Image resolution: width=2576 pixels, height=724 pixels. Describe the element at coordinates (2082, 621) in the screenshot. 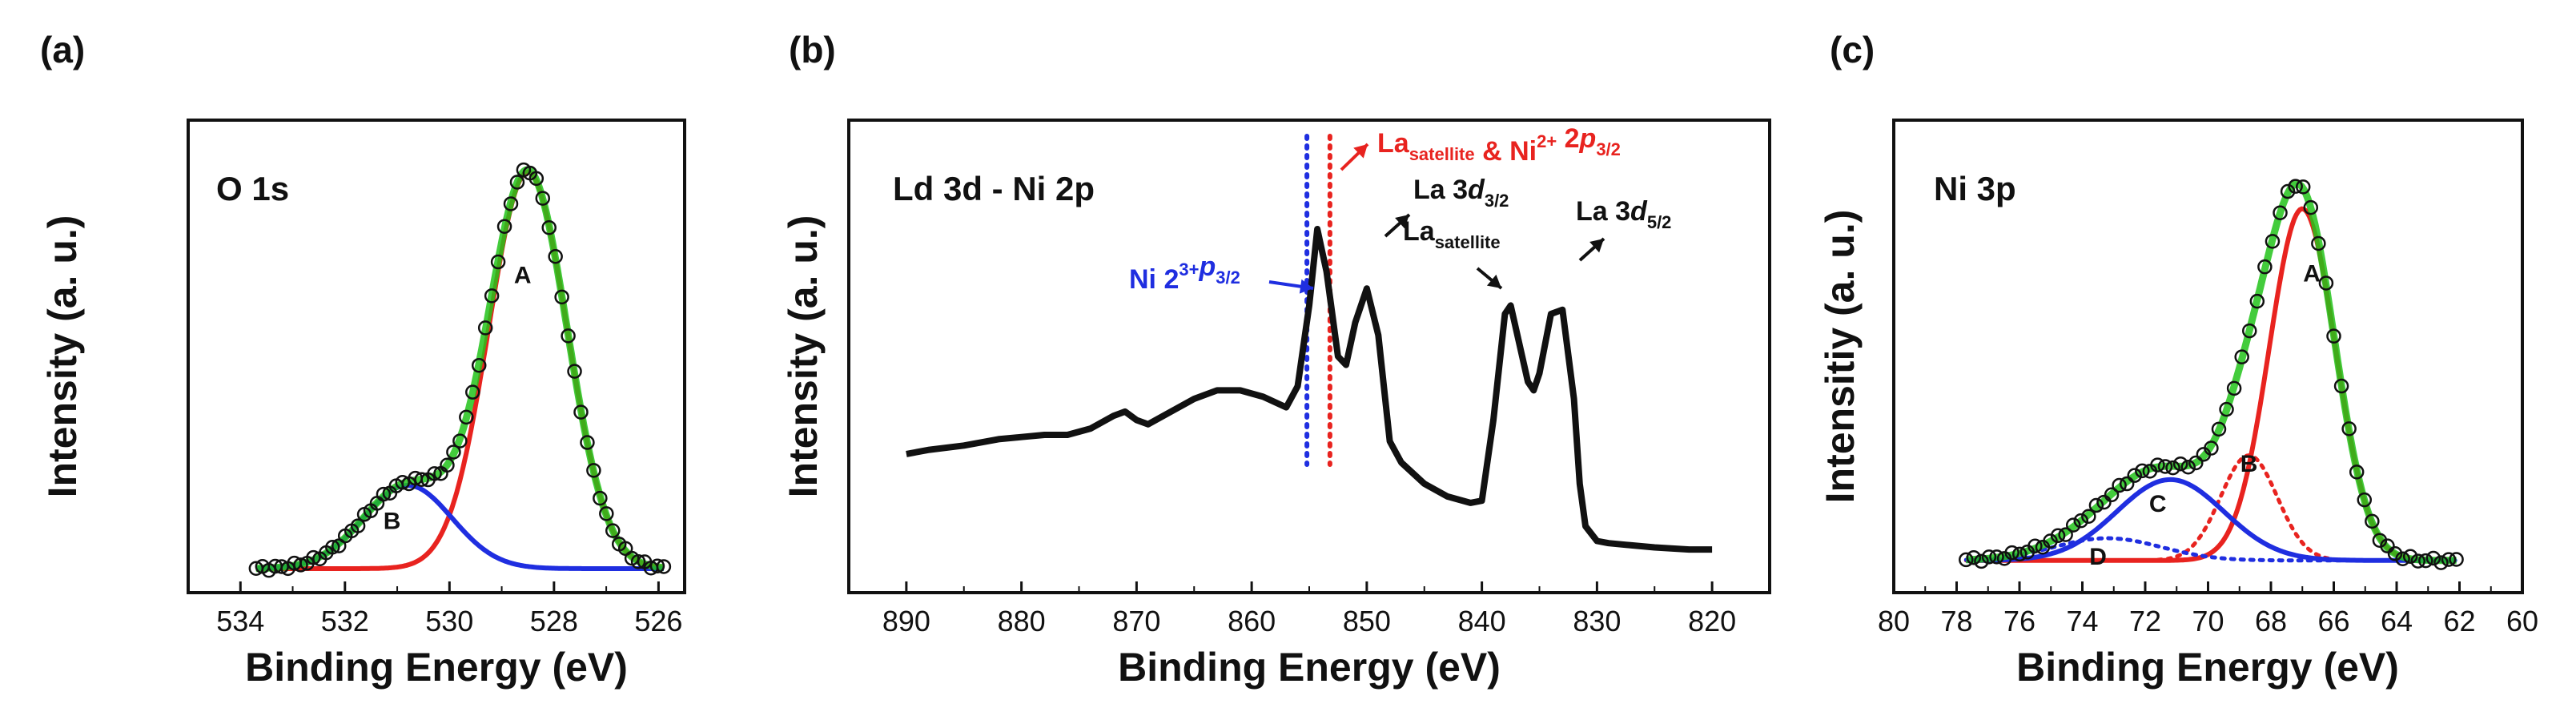

I see `xtick-label: 74` at that location.